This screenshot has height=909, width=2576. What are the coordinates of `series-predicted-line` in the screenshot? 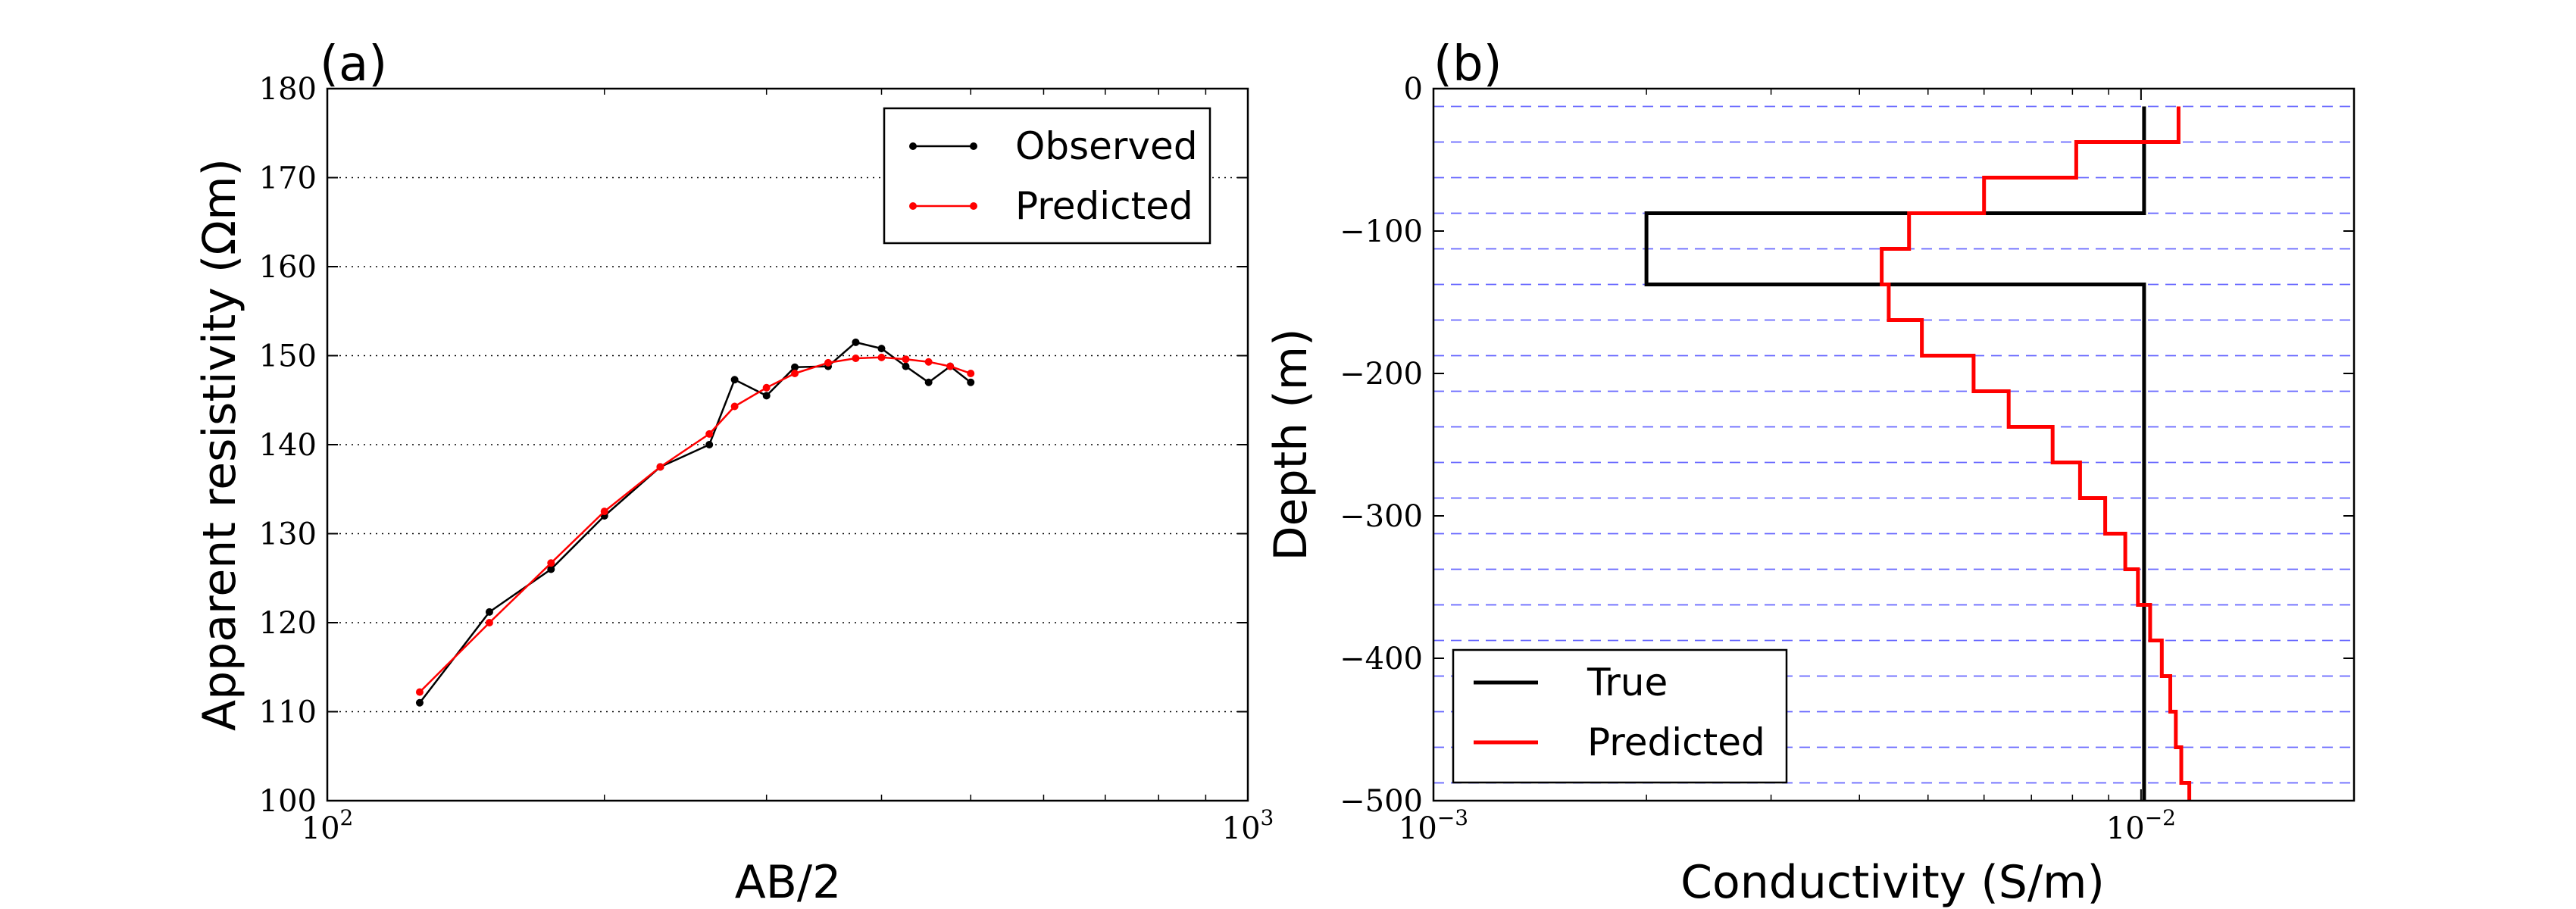 It's located at (695, 524).